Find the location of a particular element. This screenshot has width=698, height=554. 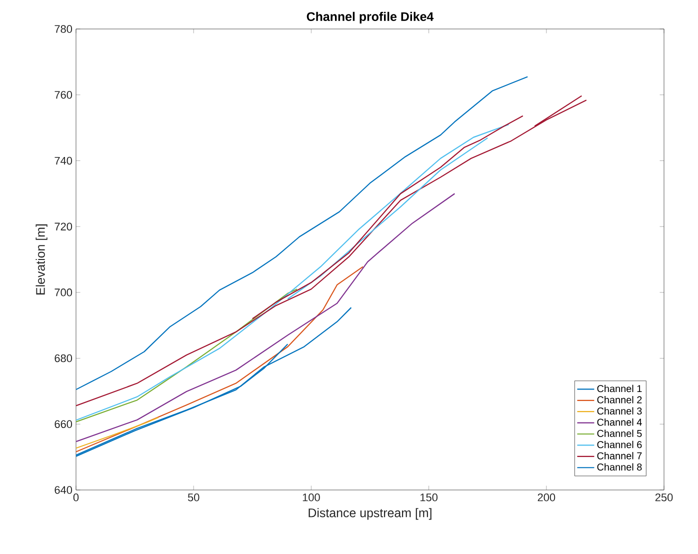

x-tick-label: 100 is located at coordinates (311, 498).